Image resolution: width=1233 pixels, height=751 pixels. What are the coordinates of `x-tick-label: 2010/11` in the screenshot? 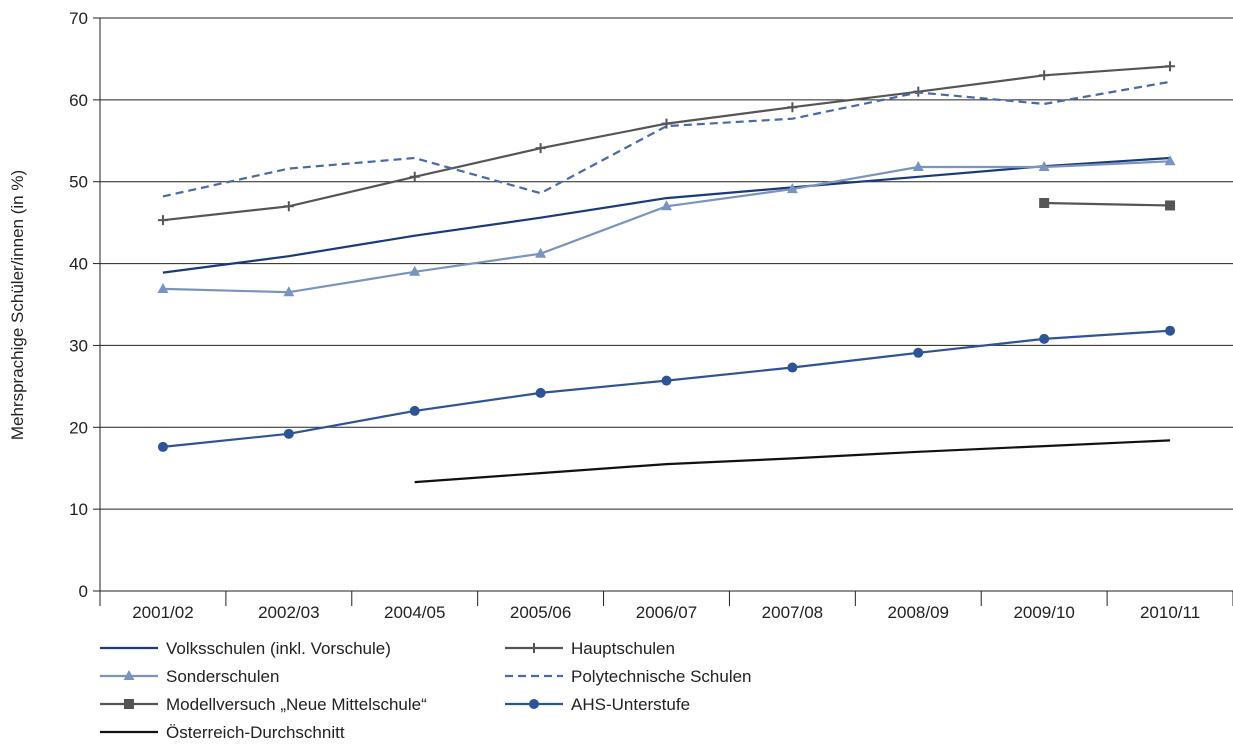 It's located at (1170, 612).